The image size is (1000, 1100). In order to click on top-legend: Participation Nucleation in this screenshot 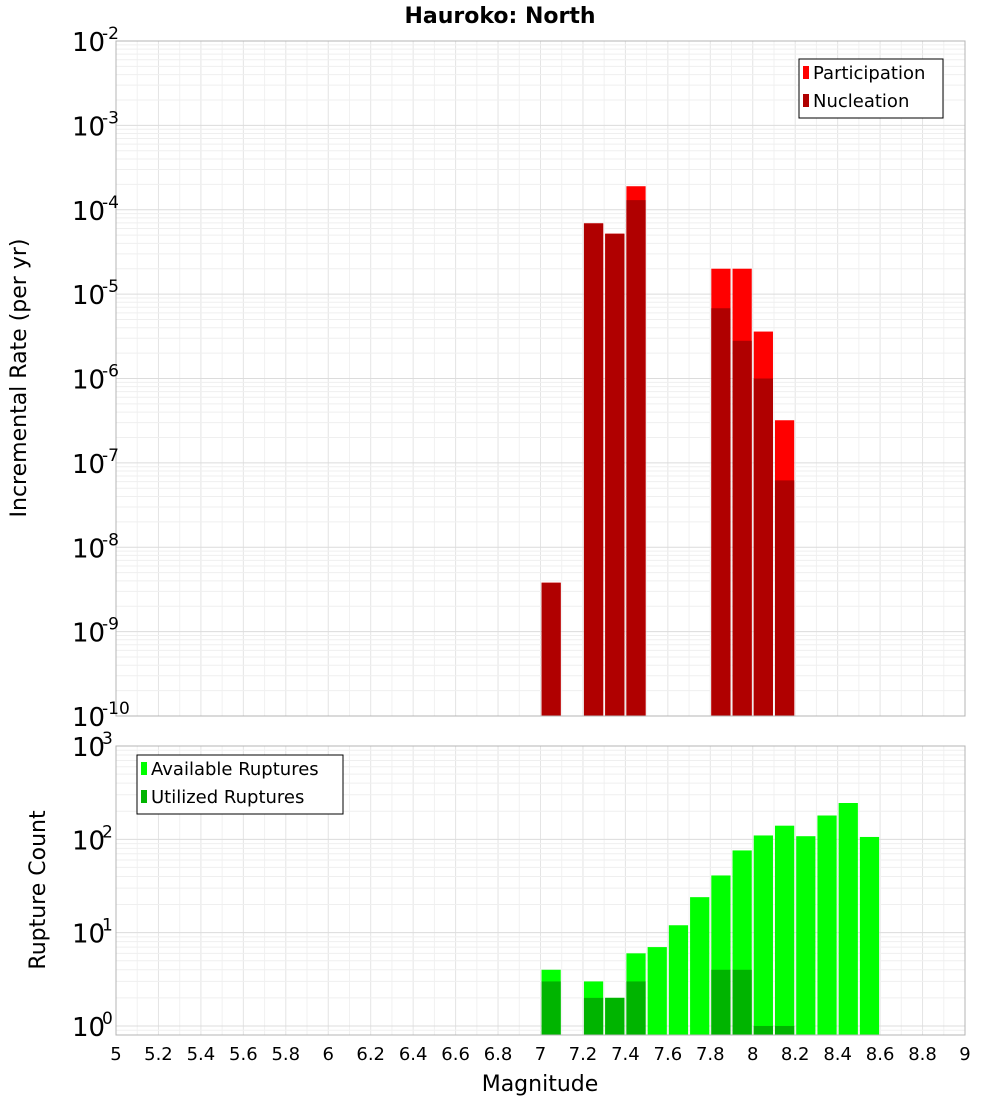, I will do `click(871, 88)`.